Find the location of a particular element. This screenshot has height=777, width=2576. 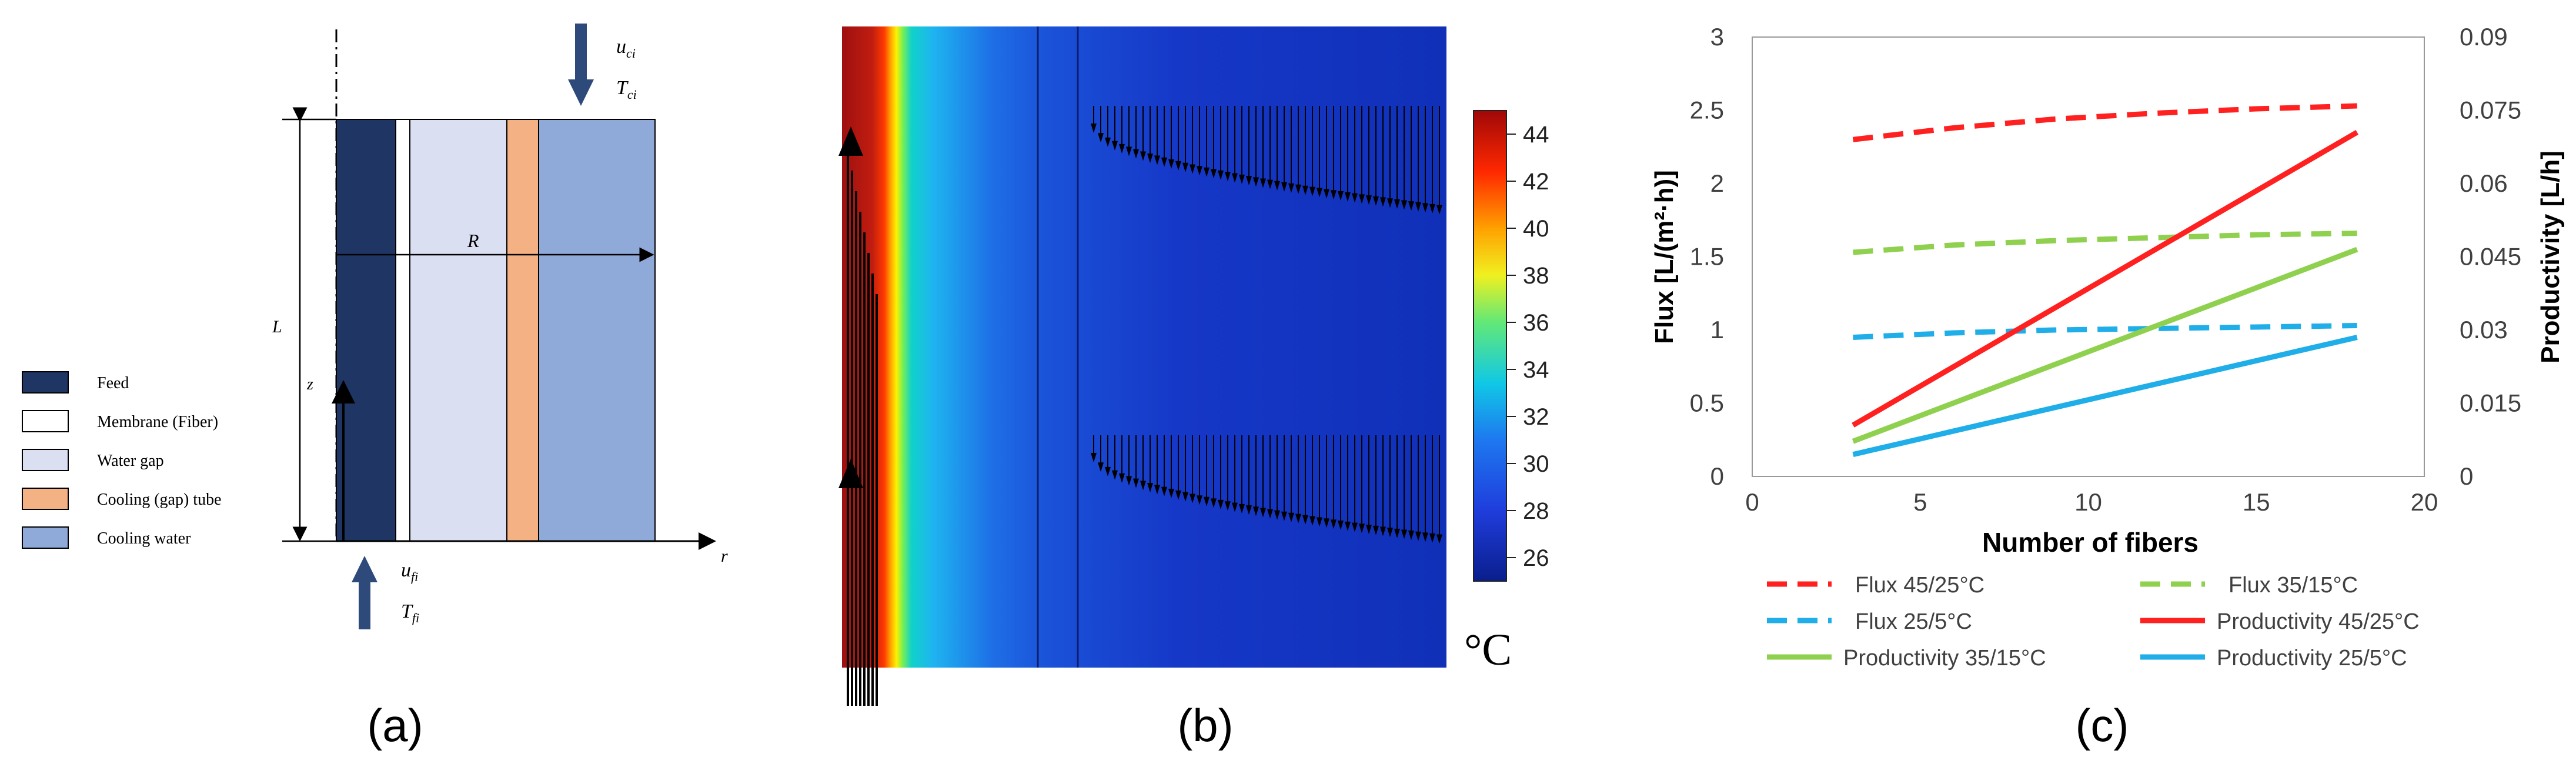

water-gap-region is located at coordinates (458, 330).